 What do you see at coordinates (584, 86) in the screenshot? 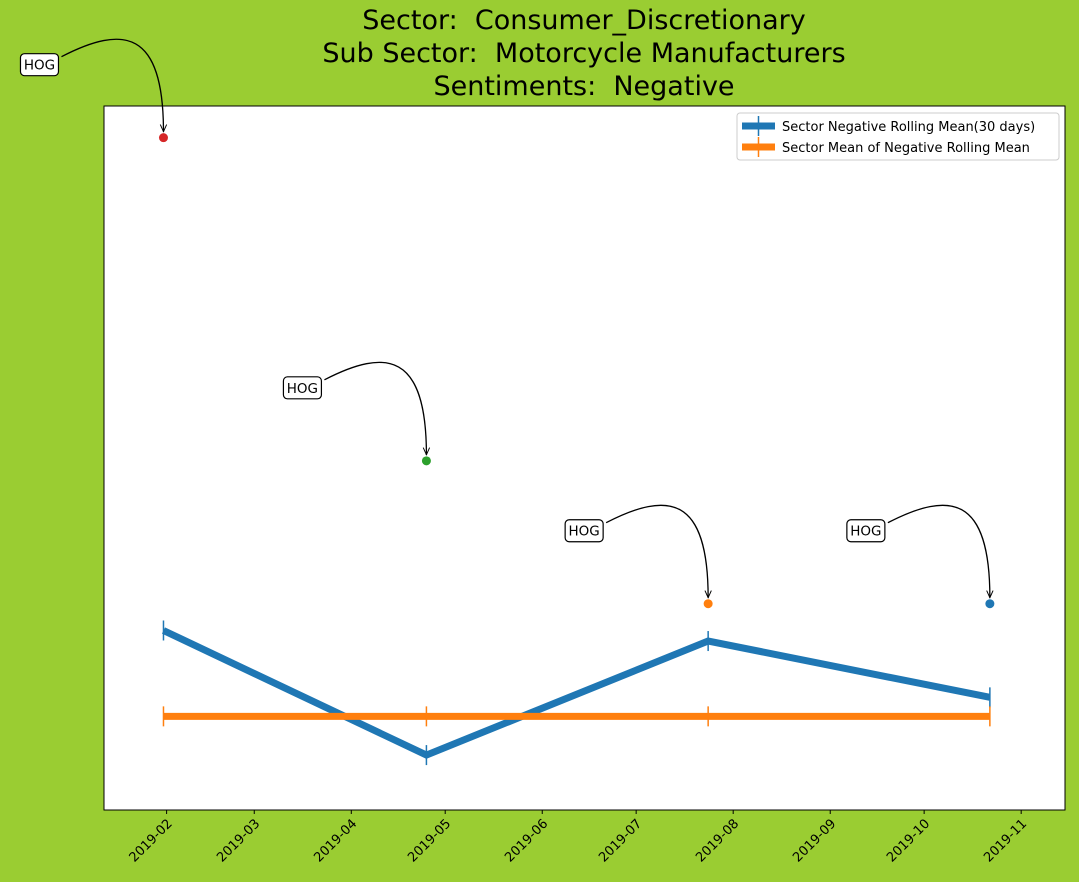
I see `title-sentiment: Sentiments: Negative` at bounding box center [584, 86].